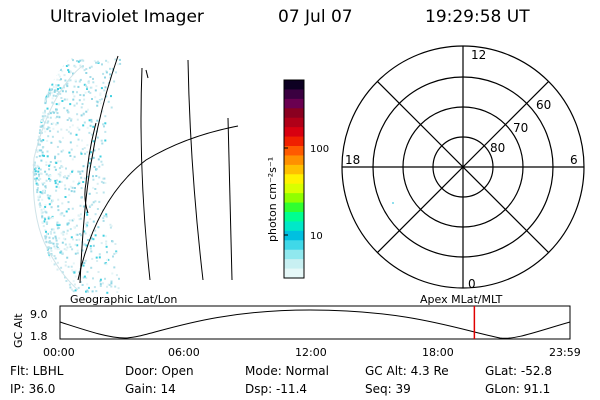 The height and width of the screenshot is (400, 600). What do you see at coordinates (388, 389) in the screenshot?
I see `status-seq: Seq: 39` at bounding box center [388, 389].